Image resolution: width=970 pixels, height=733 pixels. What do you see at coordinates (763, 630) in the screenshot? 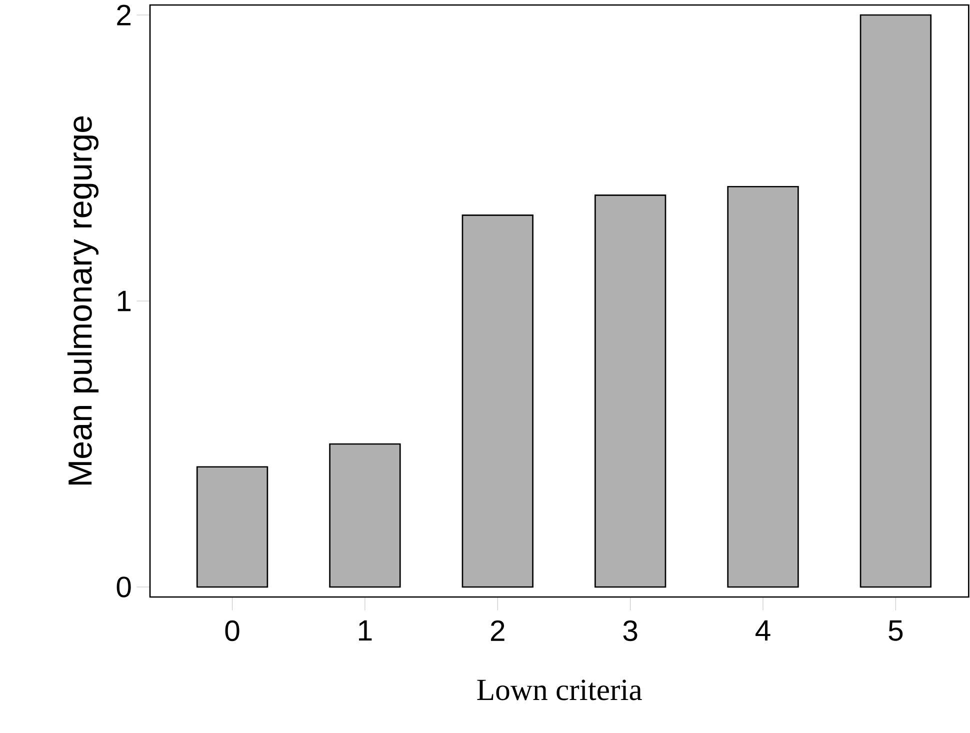
I see `x-tick-label: 4` at bounding box center [763, 630].